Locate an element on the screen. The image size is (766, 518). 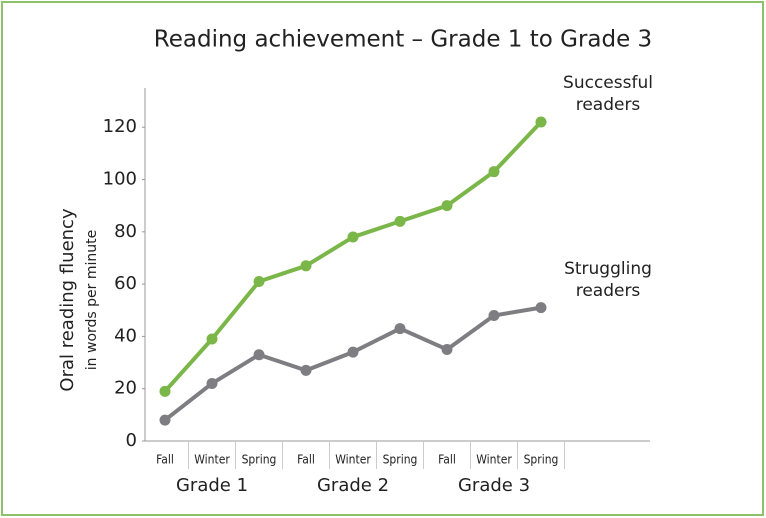
series-label: Successful readers is located at coordinates (608, 93).